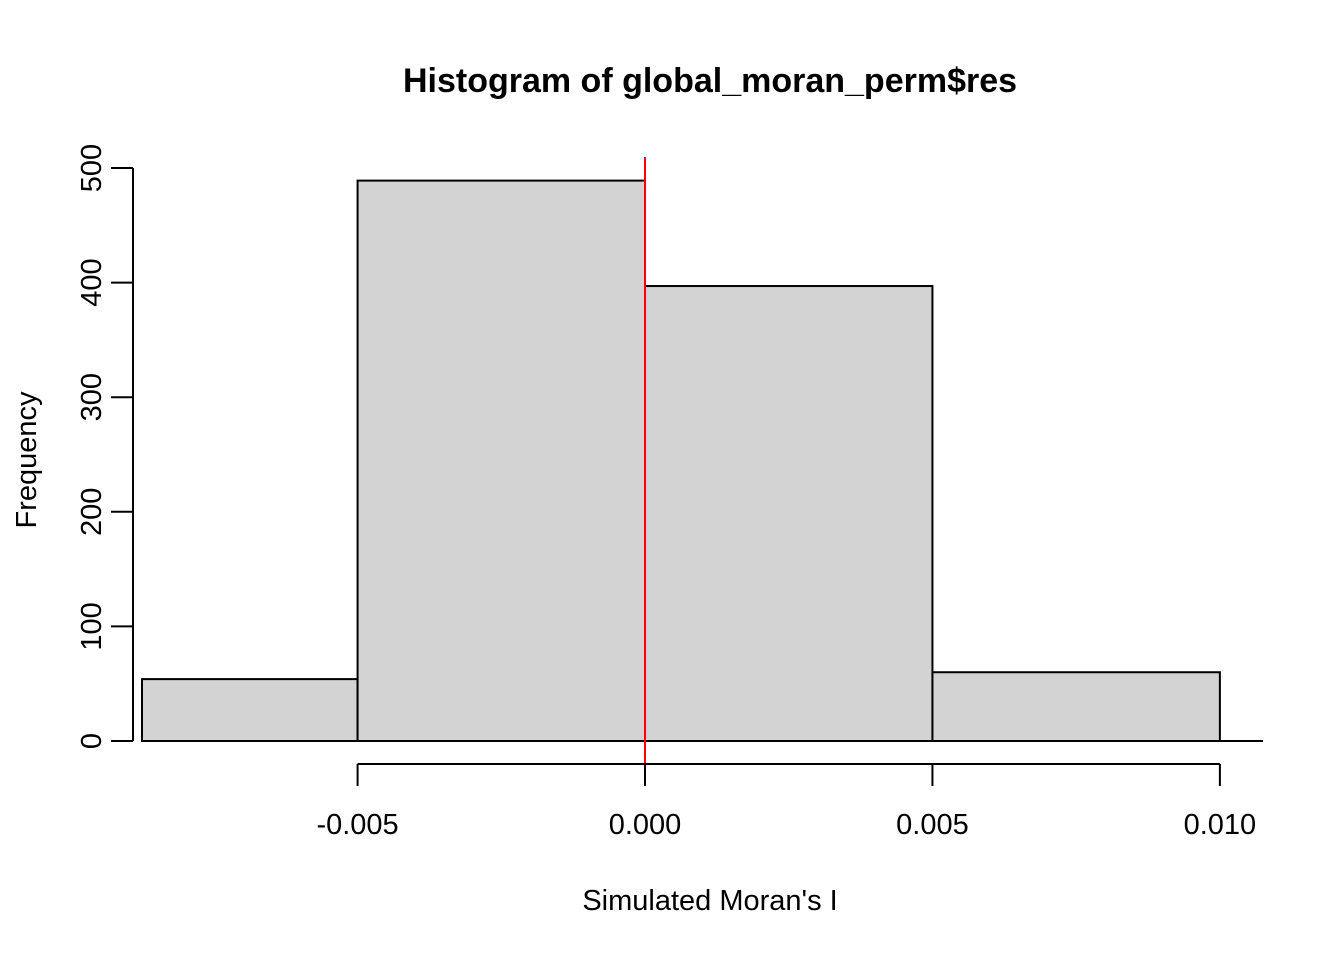 Image resolution: width=1344 pixels, height=960 pixels. What do you see at coordinates (710, 81) in the screenshot?
I see `chart-title: Histogram of global_moran_perm$res` at bounding box center [710, 81].